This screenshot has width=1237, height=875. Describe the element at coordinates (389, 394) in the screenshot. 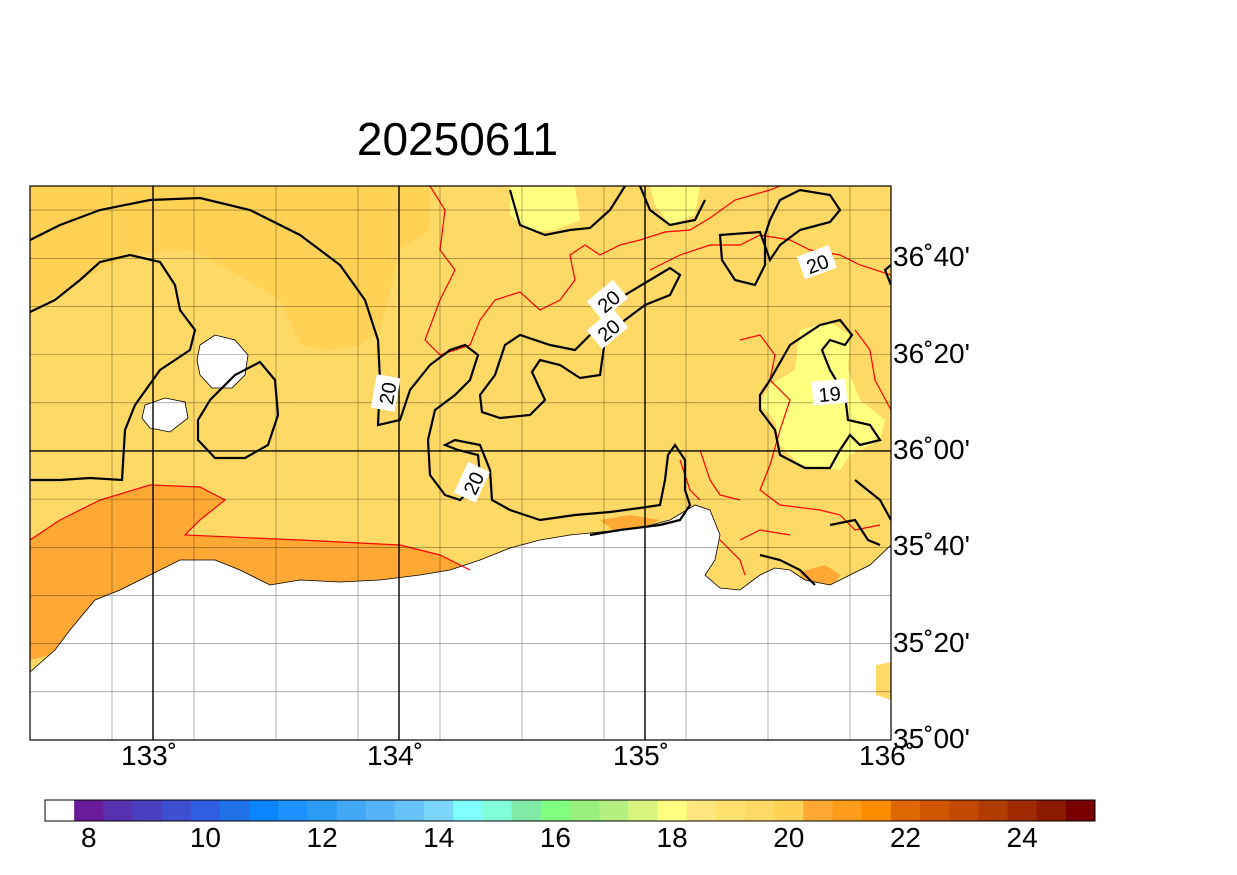

I see `contour-label-text: 20` at that location.